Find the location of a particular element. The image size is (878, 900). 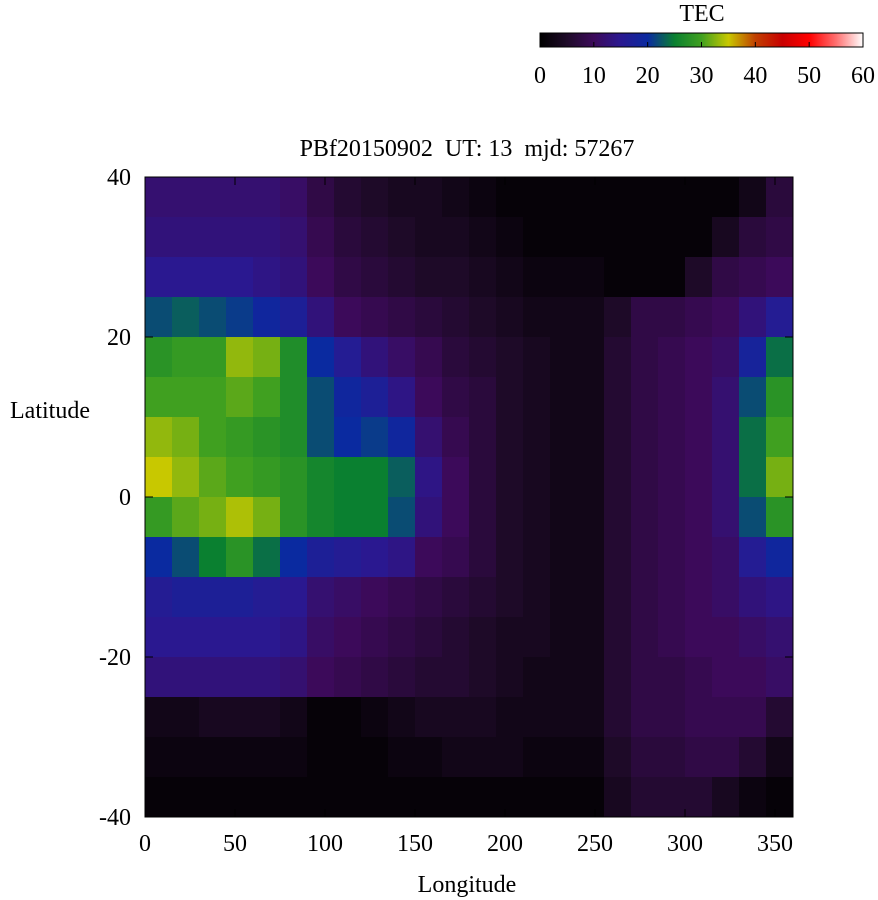

colorbar-tick-label: 50 is located at coordinates (809, 76).